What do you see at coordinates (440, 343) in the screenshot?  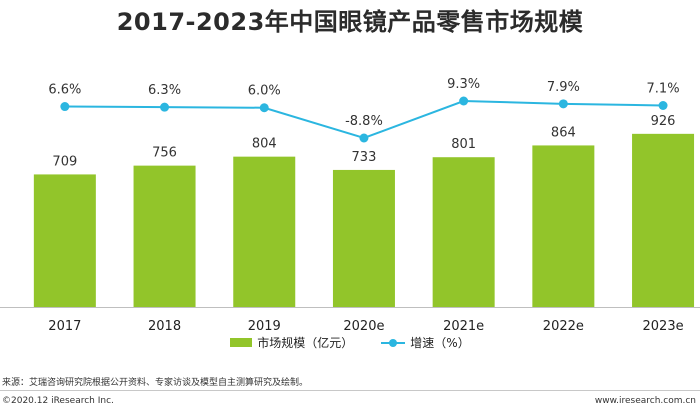 I see `legend-label-growth: 增速（%）` at bounding box center [440, 343].